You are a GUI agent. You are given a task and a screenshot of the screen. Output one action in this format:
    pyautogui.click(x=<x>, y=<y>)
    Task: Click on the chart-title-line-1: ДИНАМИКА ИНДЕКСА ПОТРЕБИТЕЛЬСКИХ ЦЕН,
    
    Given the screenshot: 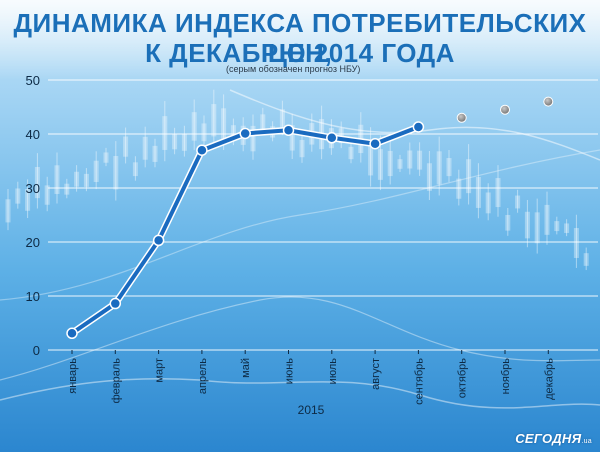 What is the action you would take?
    pyautogui.click(x=300, y=38)
    